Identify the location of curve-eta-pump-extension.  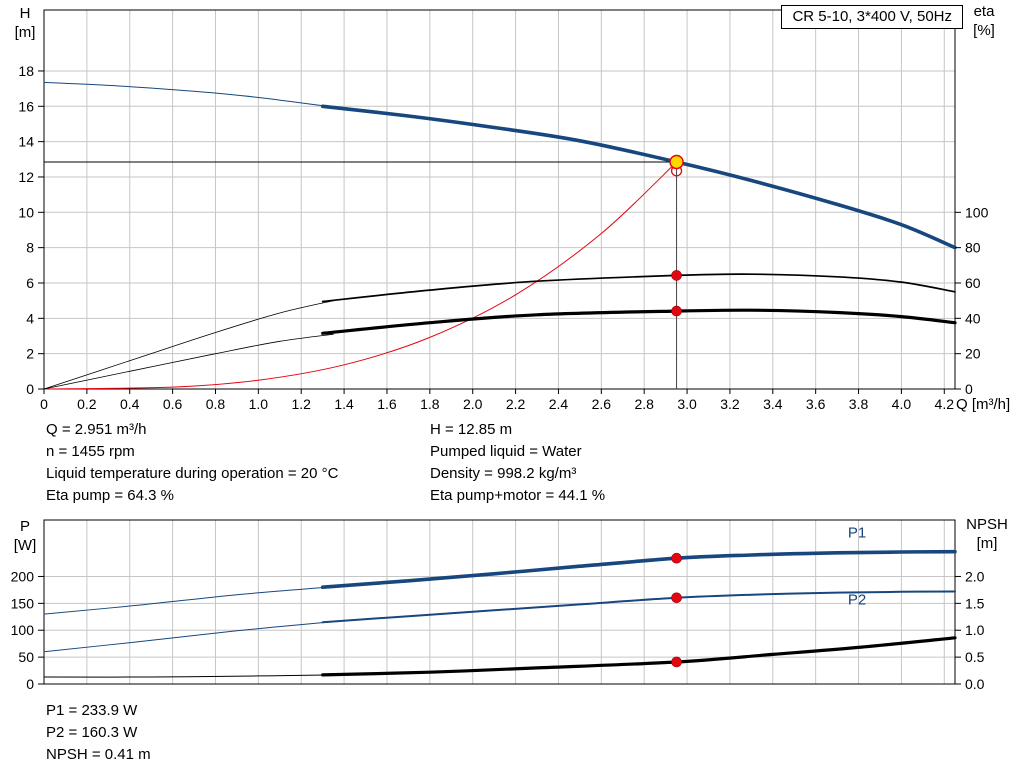
(188, 345).